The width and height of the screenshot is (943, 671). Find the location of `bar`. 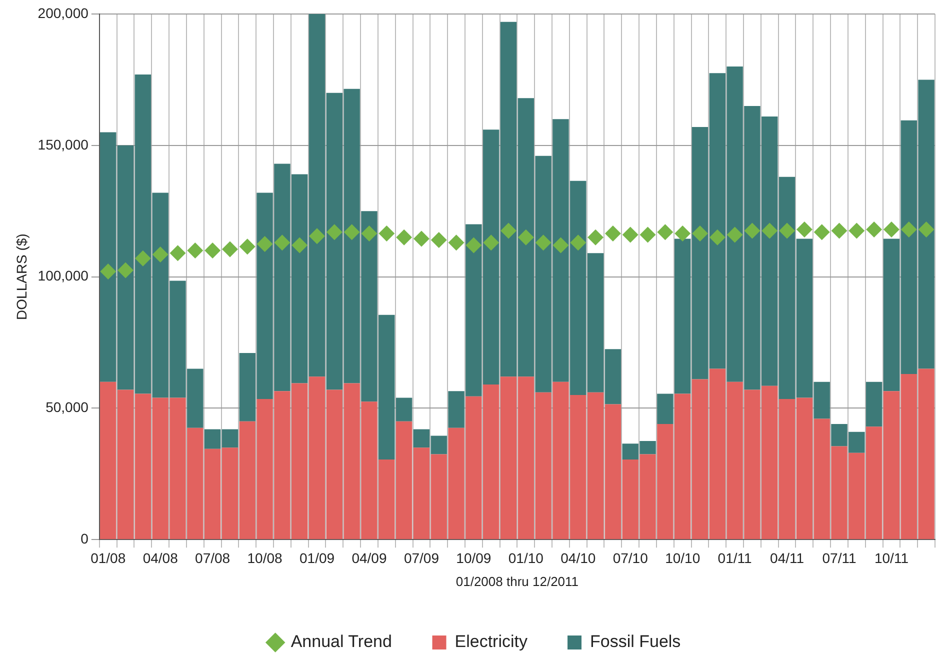

bar is located at coordinates (665, 409).